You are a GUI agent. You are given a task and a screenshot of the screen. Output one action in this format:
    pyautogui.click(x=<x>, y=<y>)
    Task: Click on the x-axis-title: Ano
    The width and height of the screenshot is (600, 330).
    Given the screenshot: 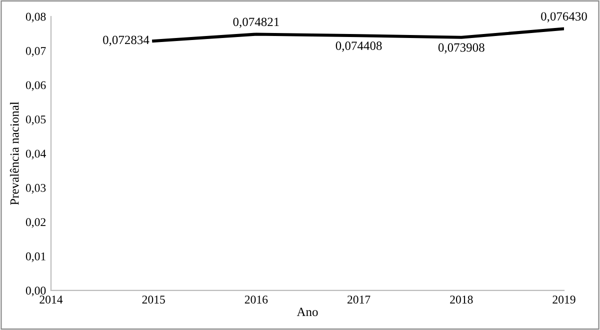 What is the action you would take?
    pyautogui.click(x=307, y=312)
    